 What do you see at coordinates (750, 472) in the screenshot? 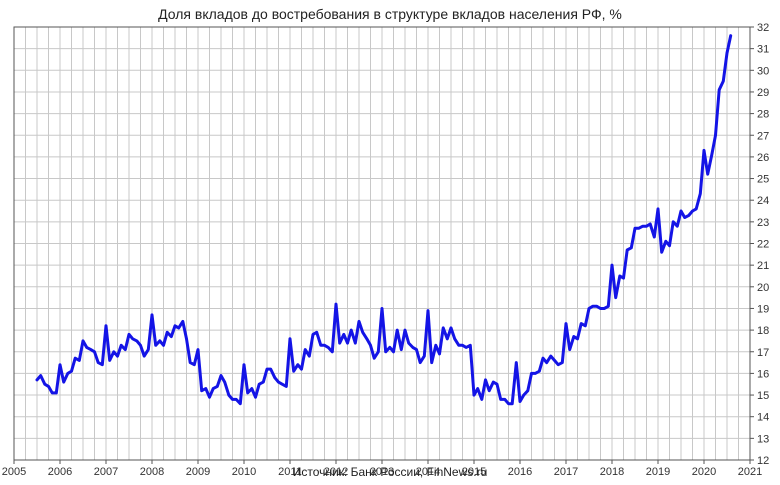
I see `x-tick-label: 2021` at bounding box center [750, 472].